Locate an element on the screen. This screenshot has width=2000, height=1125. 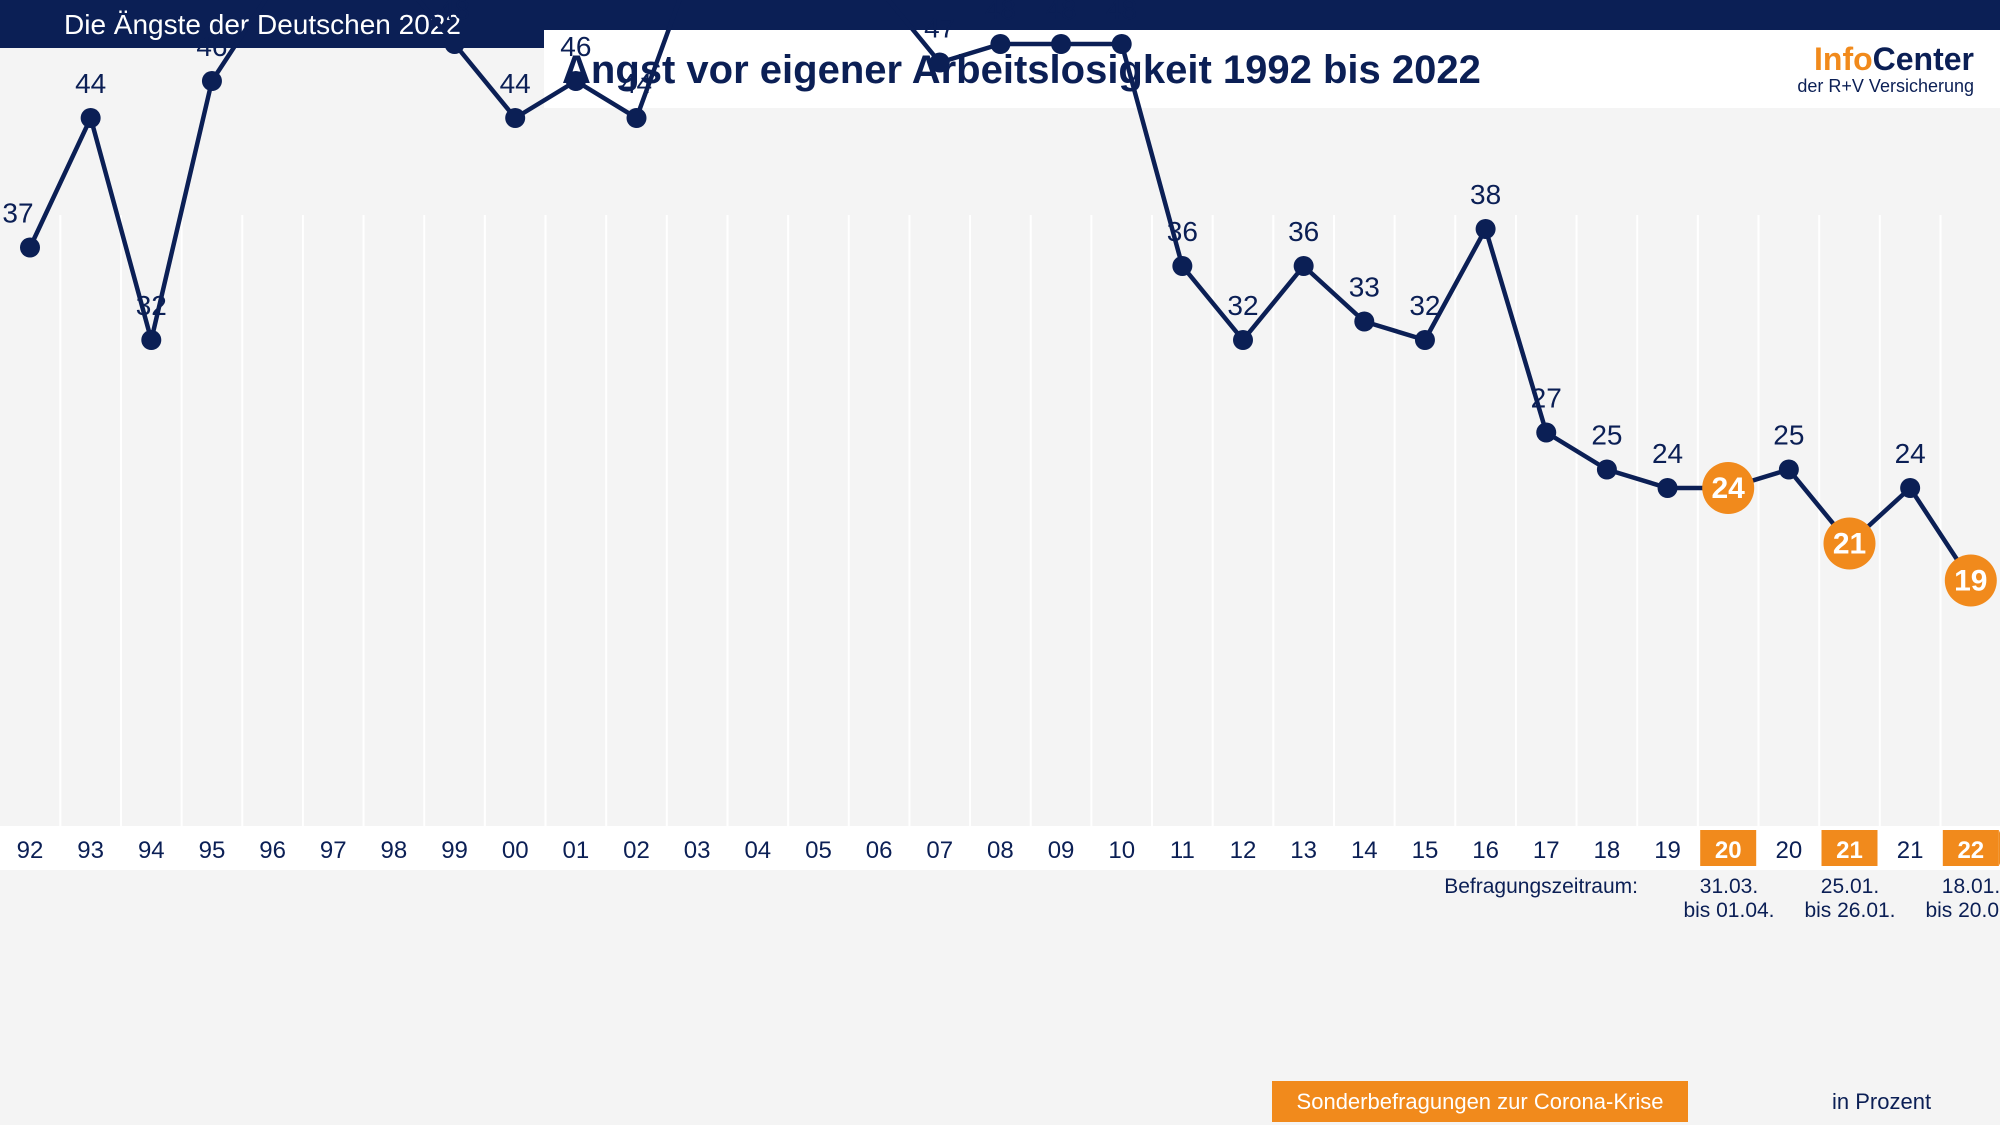
period-2022: 18.01. bis 20.01. is located at coordinates (1955, 899).